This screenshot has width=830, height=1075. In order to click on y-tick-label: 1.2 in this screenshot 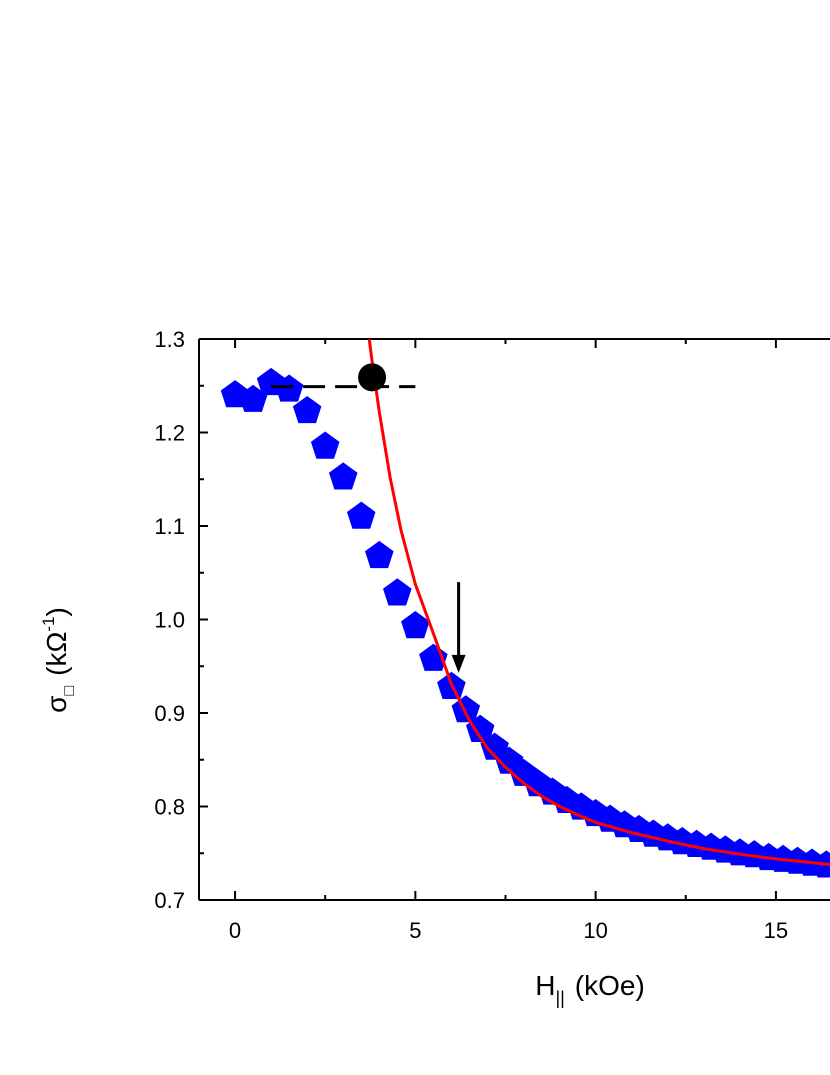, I will do `click(169, 433)`.